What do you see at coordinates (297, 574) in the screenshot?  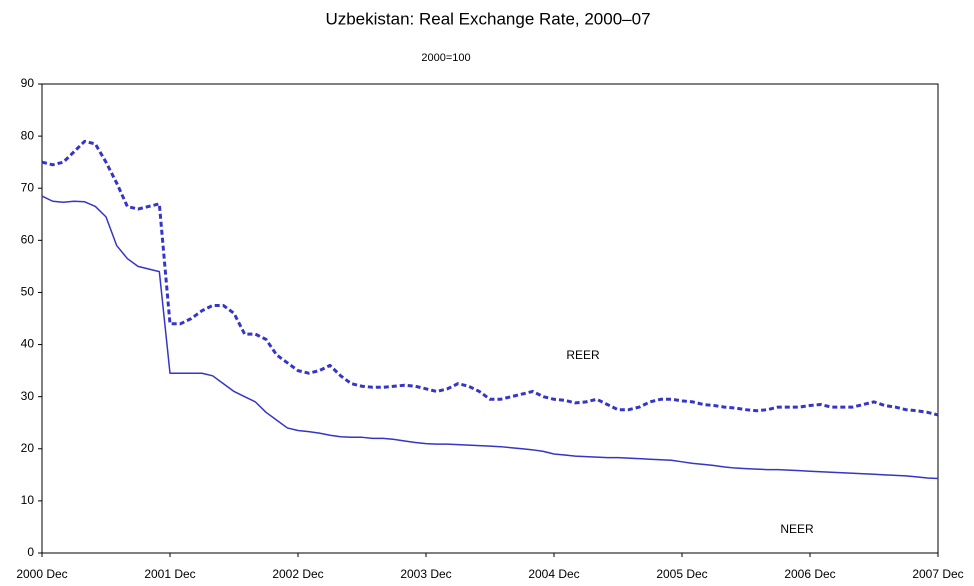 I see `x-tick-label: 2002 Dec` at bounding box center [297, 574].